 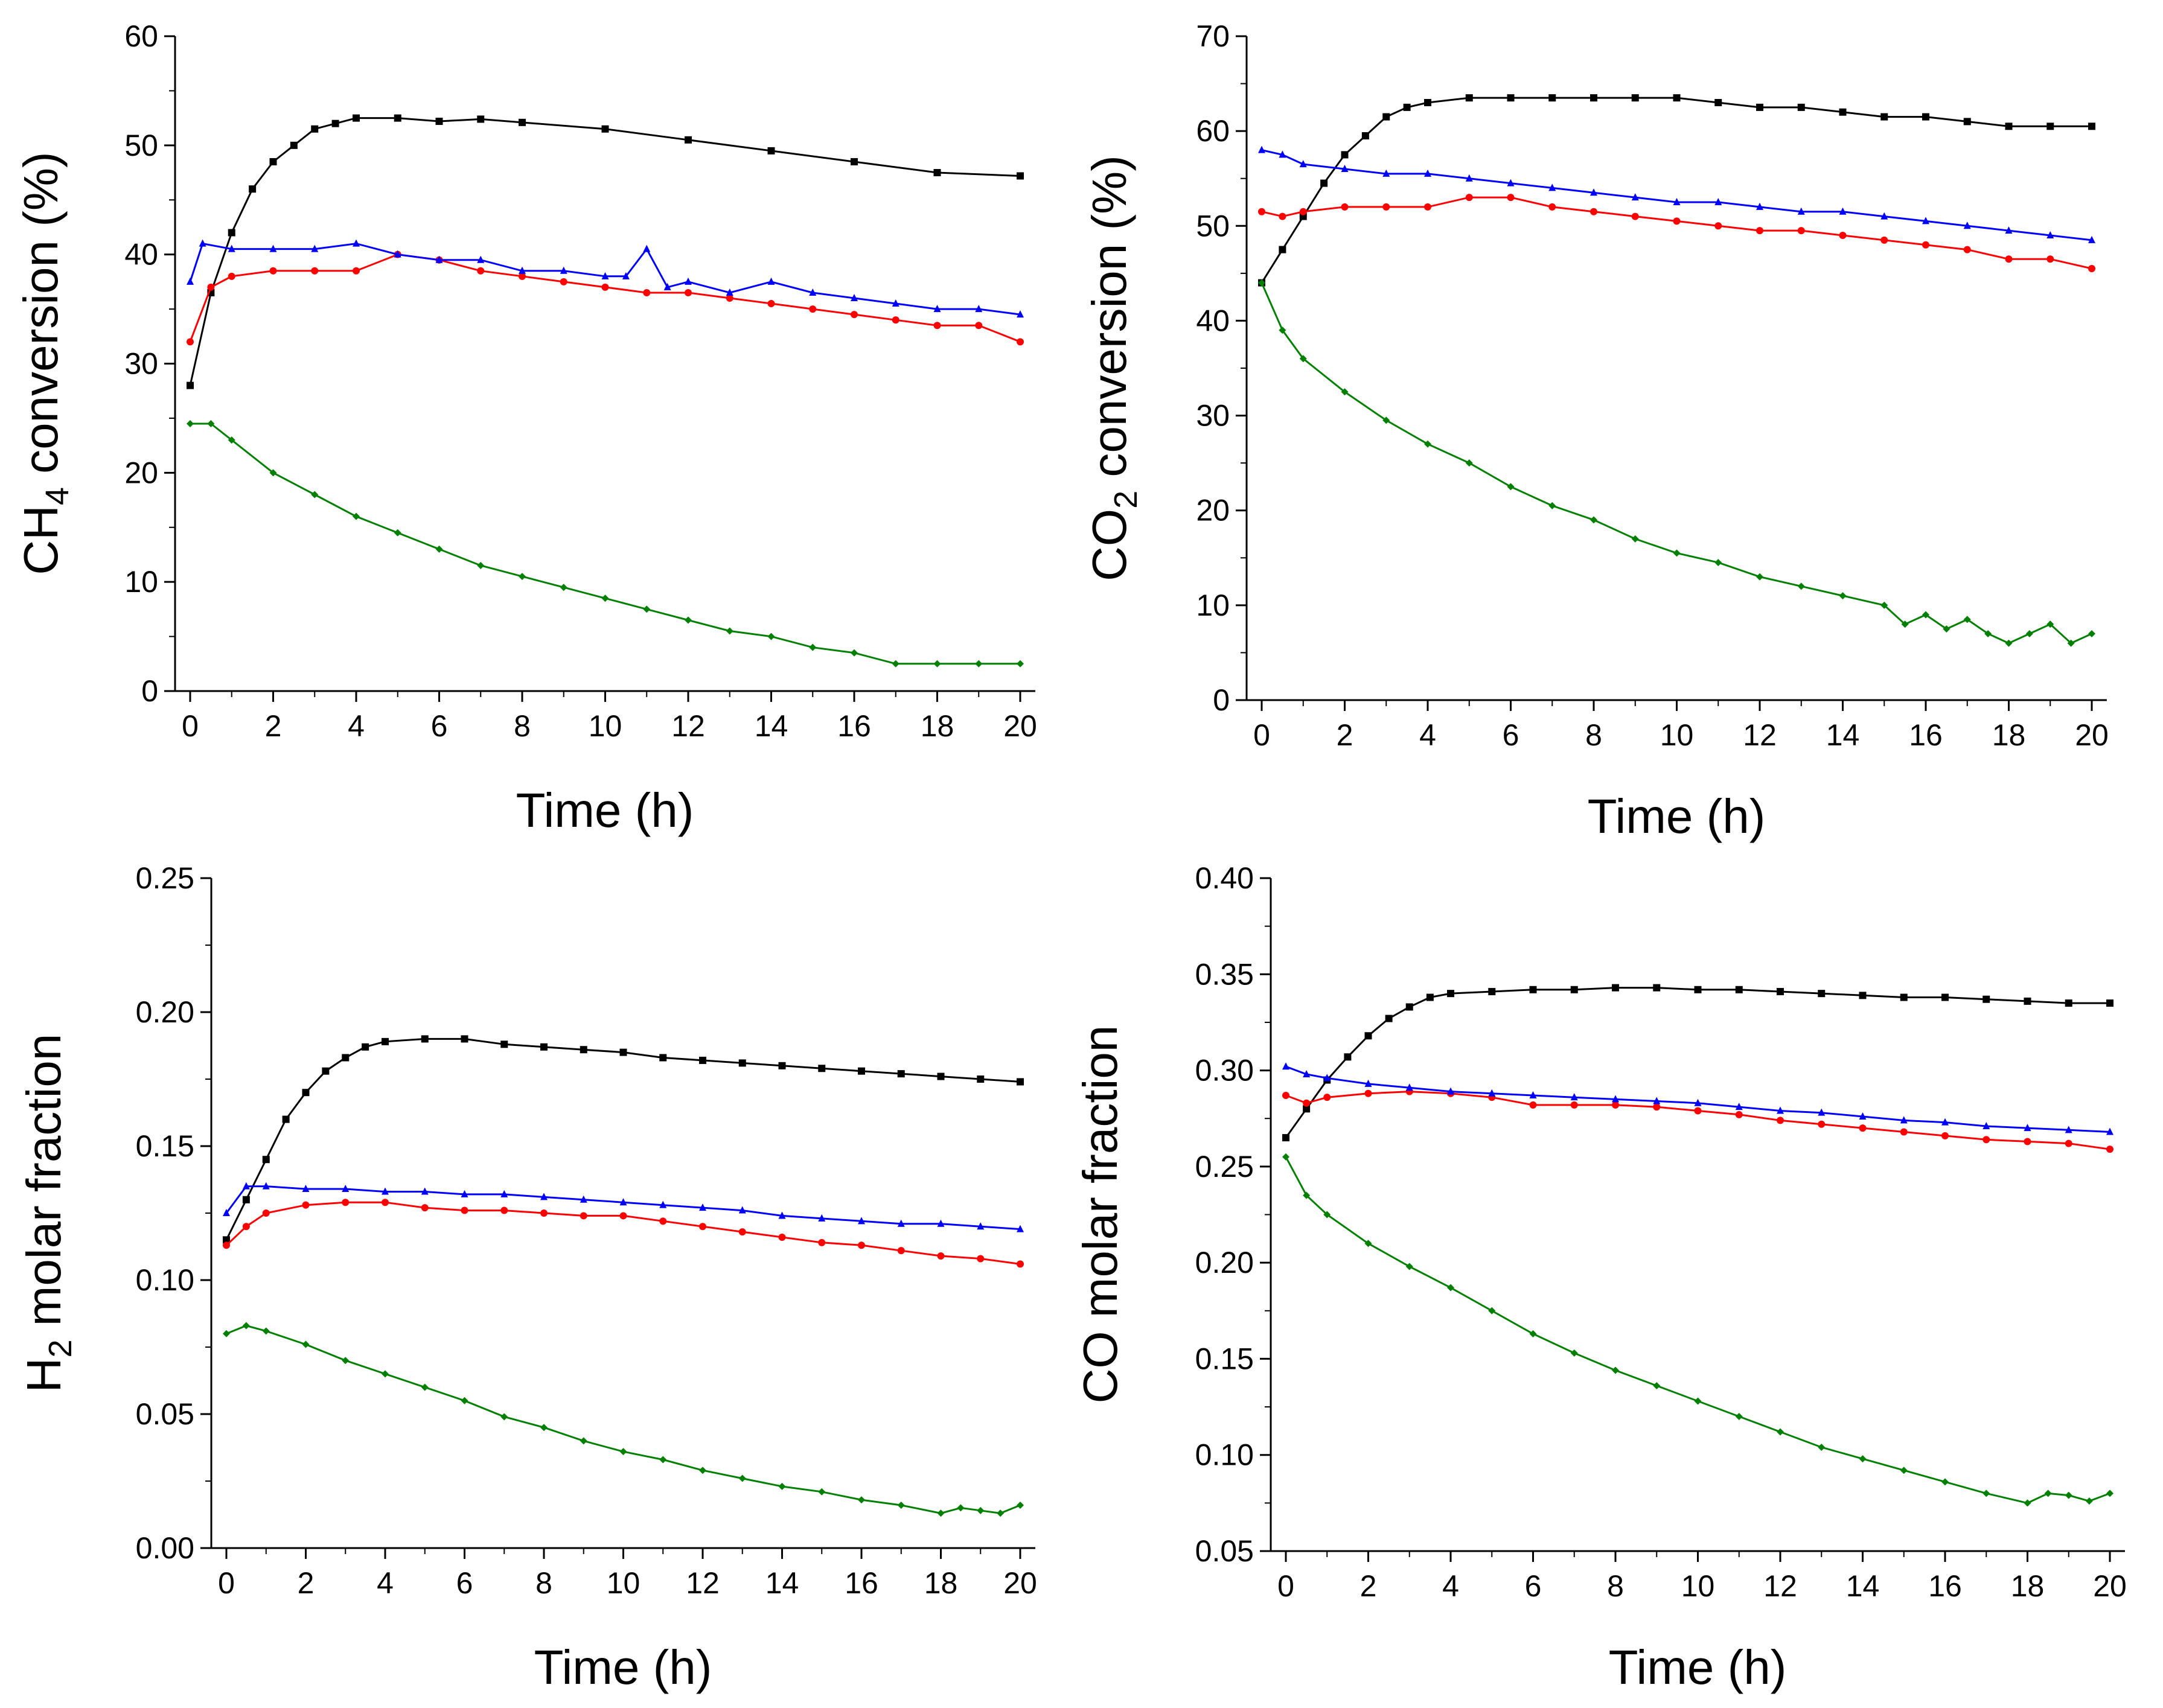 I want to click on y-axis-title: H2 molar fraction, so click(x=48, y=1213).